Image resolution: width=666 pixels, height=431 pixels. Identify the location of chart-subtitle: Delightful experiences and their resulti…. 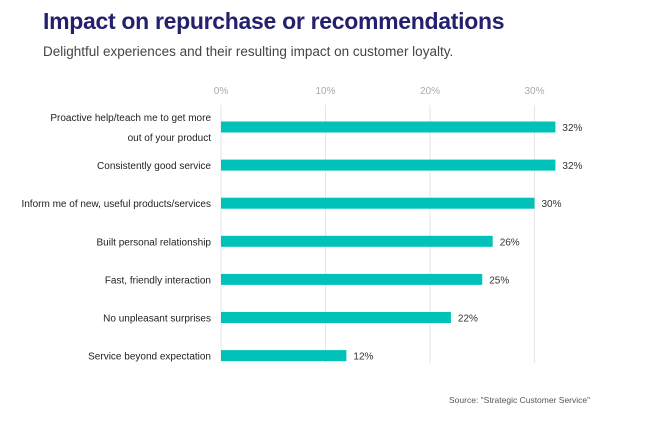
(248, 51).